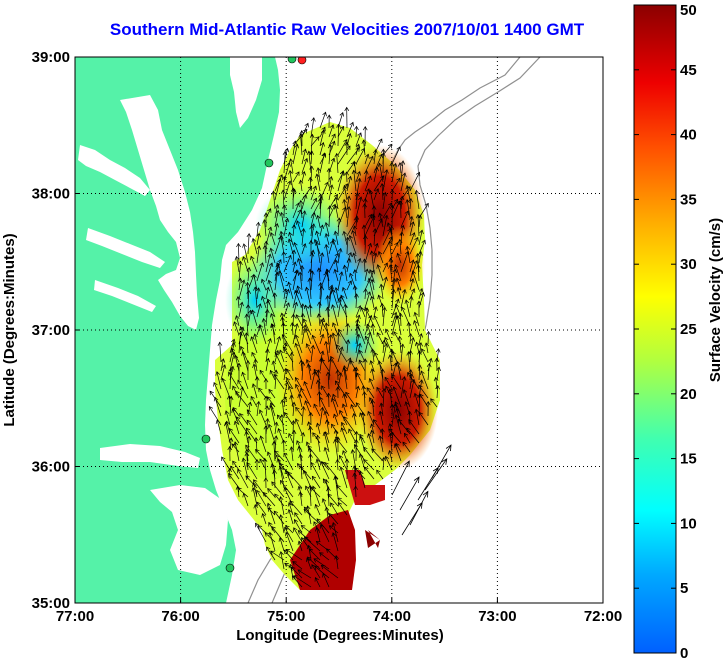 This screenshot has width=724, height=659. What do you see at coordinates (286, 616) in the screenshot?
I see `x-tick-label: 75:00` at bounding box center [286, 616].